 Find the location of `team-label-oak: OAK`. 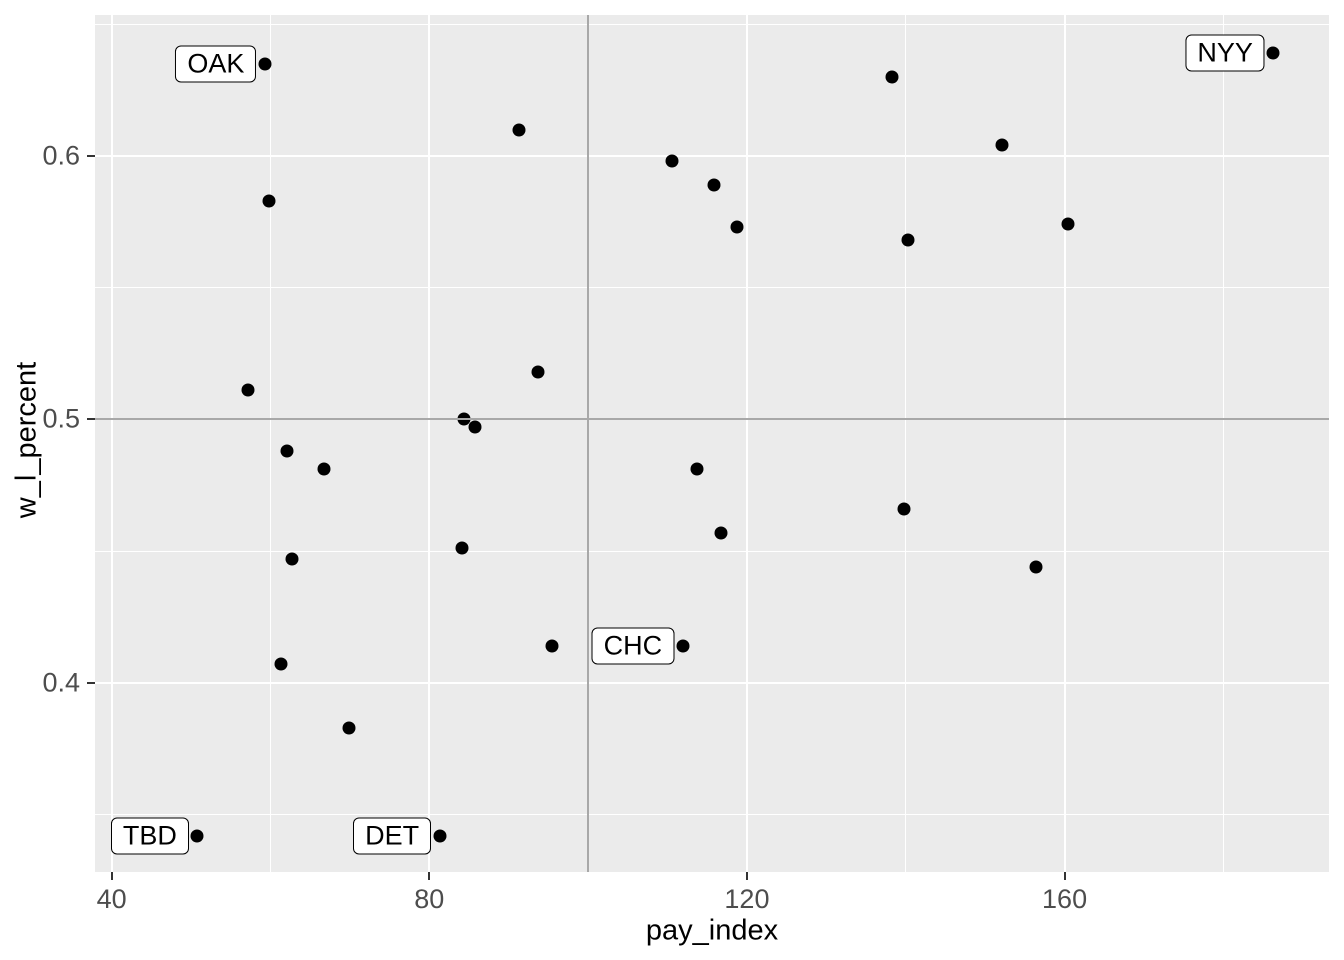

team-label-oak: OAK is located at coordinates (216, 64).